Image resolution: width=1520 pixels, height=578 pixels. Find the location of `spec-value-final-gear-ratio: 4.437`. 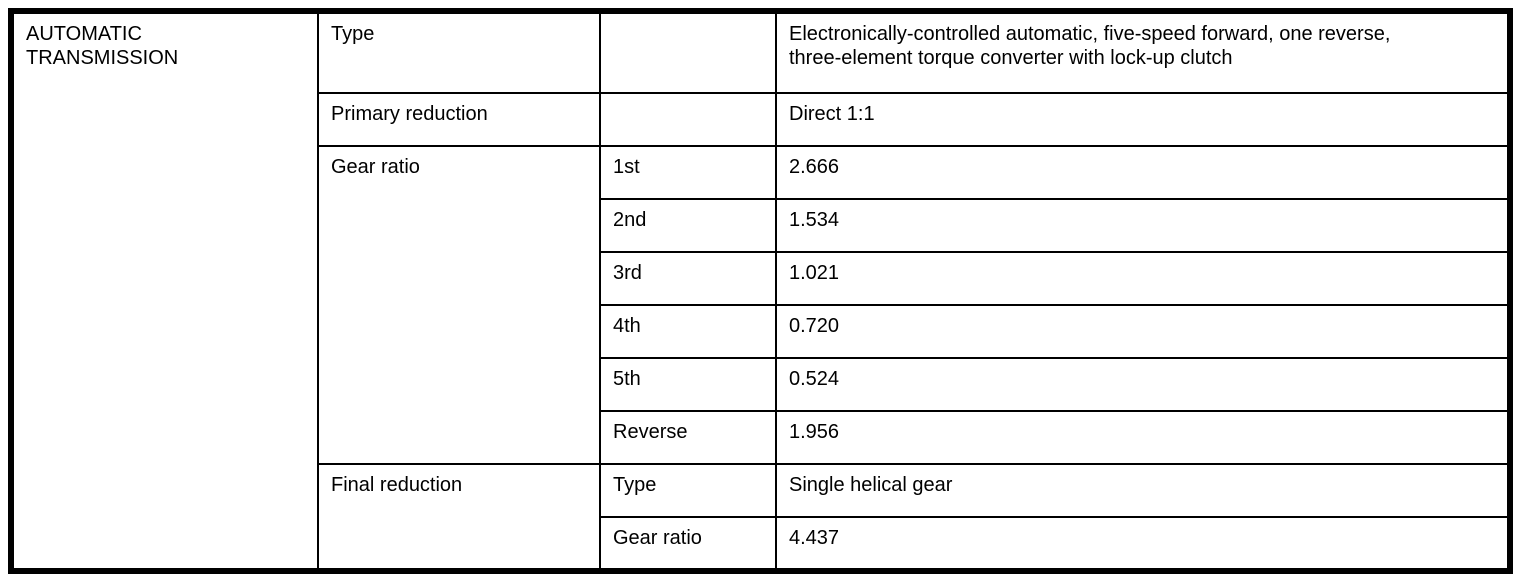

spec-value-final-gear-ratio: 4.437 is located at coordinates (1142, 543).